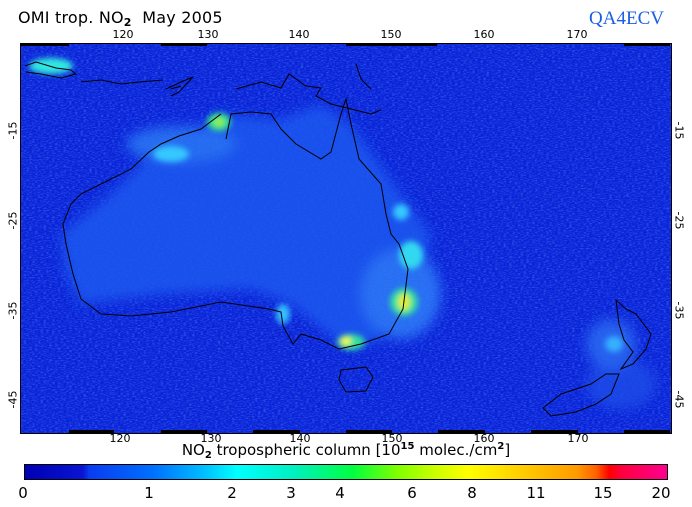 This screenshot has width=692, height=507. I want to click on colorbar-tick: 8, so click(472, 493).